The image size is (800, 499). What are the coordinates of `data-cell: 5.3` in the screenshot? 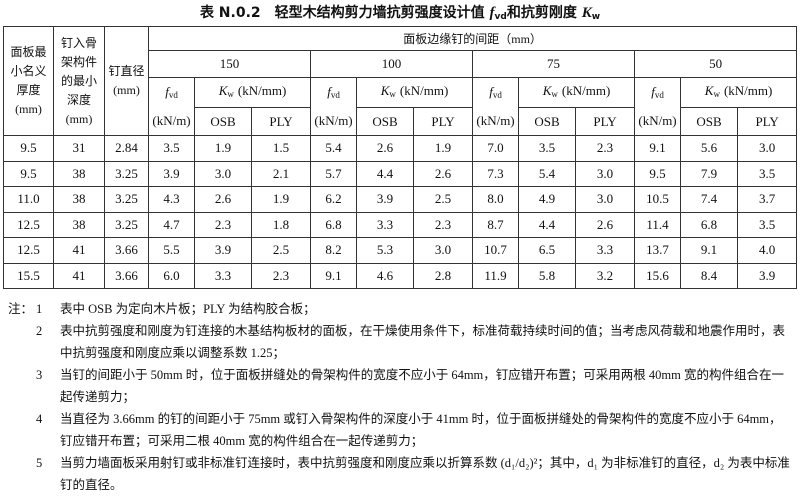 It's located at (385, 250).